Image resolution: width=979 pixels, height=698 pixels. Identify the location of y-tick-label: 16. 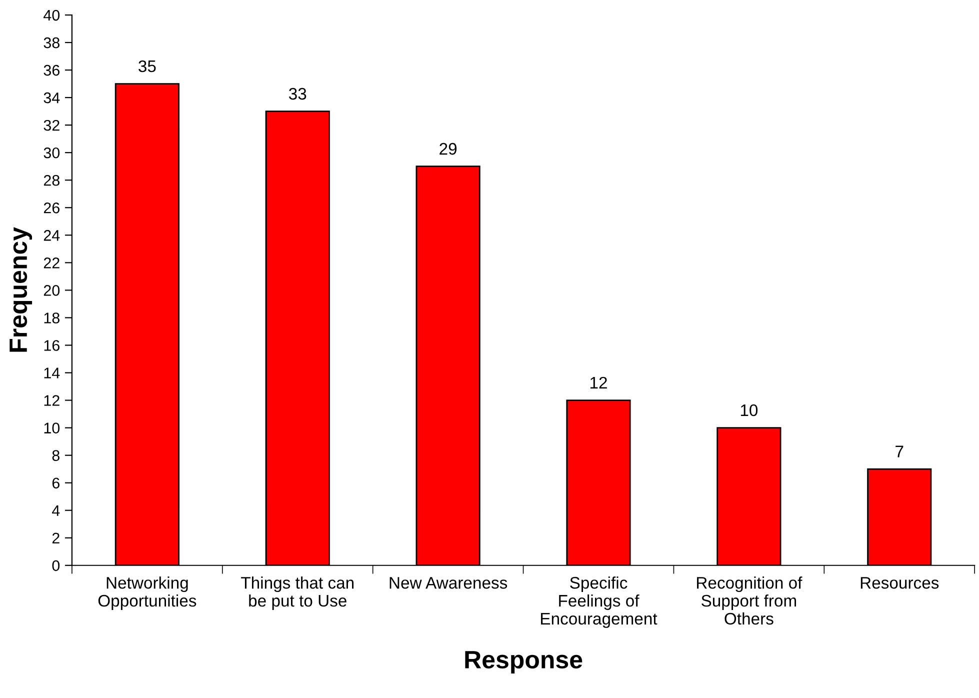
(52, 345).